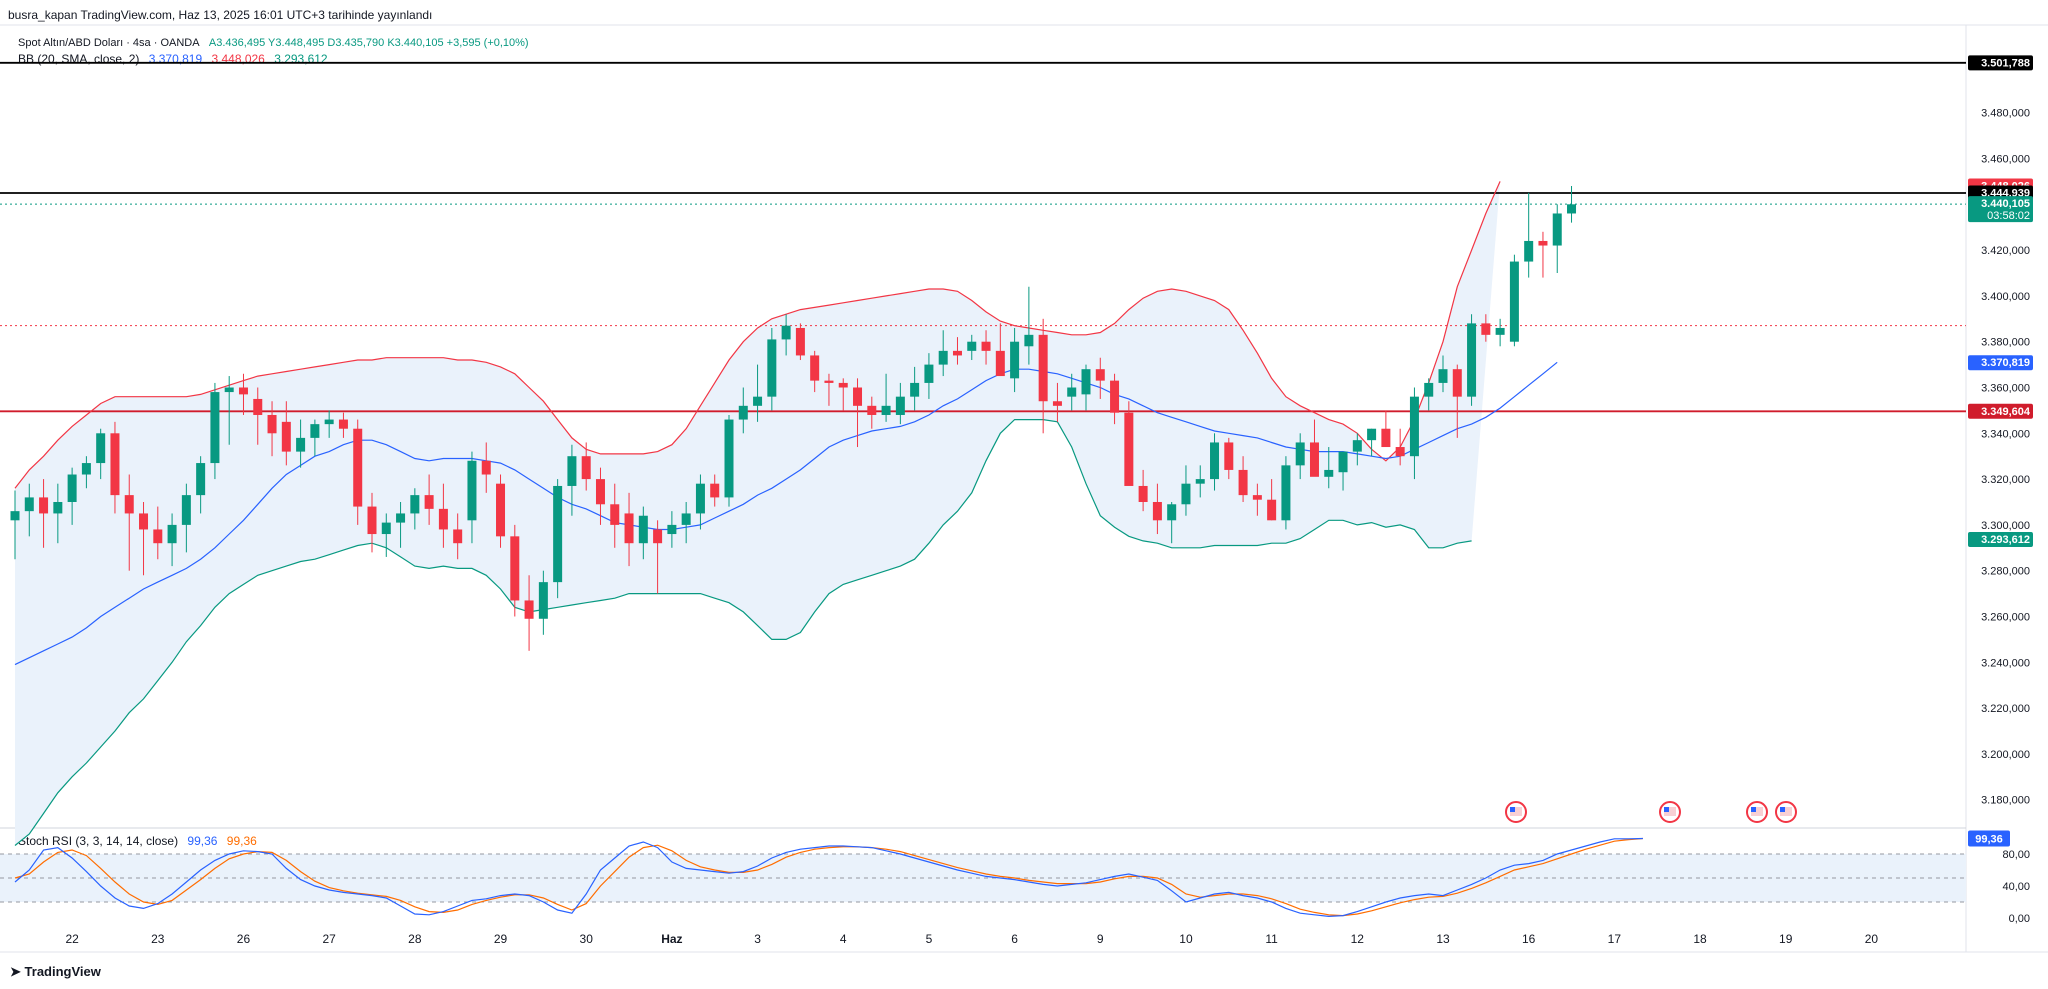  What do you see at coordinates (109, 43) in the screenshot?
I see `symbol-title: Spot Altın/ABD Doları · 4sa · OANDA` at bounding box center [109, 43].